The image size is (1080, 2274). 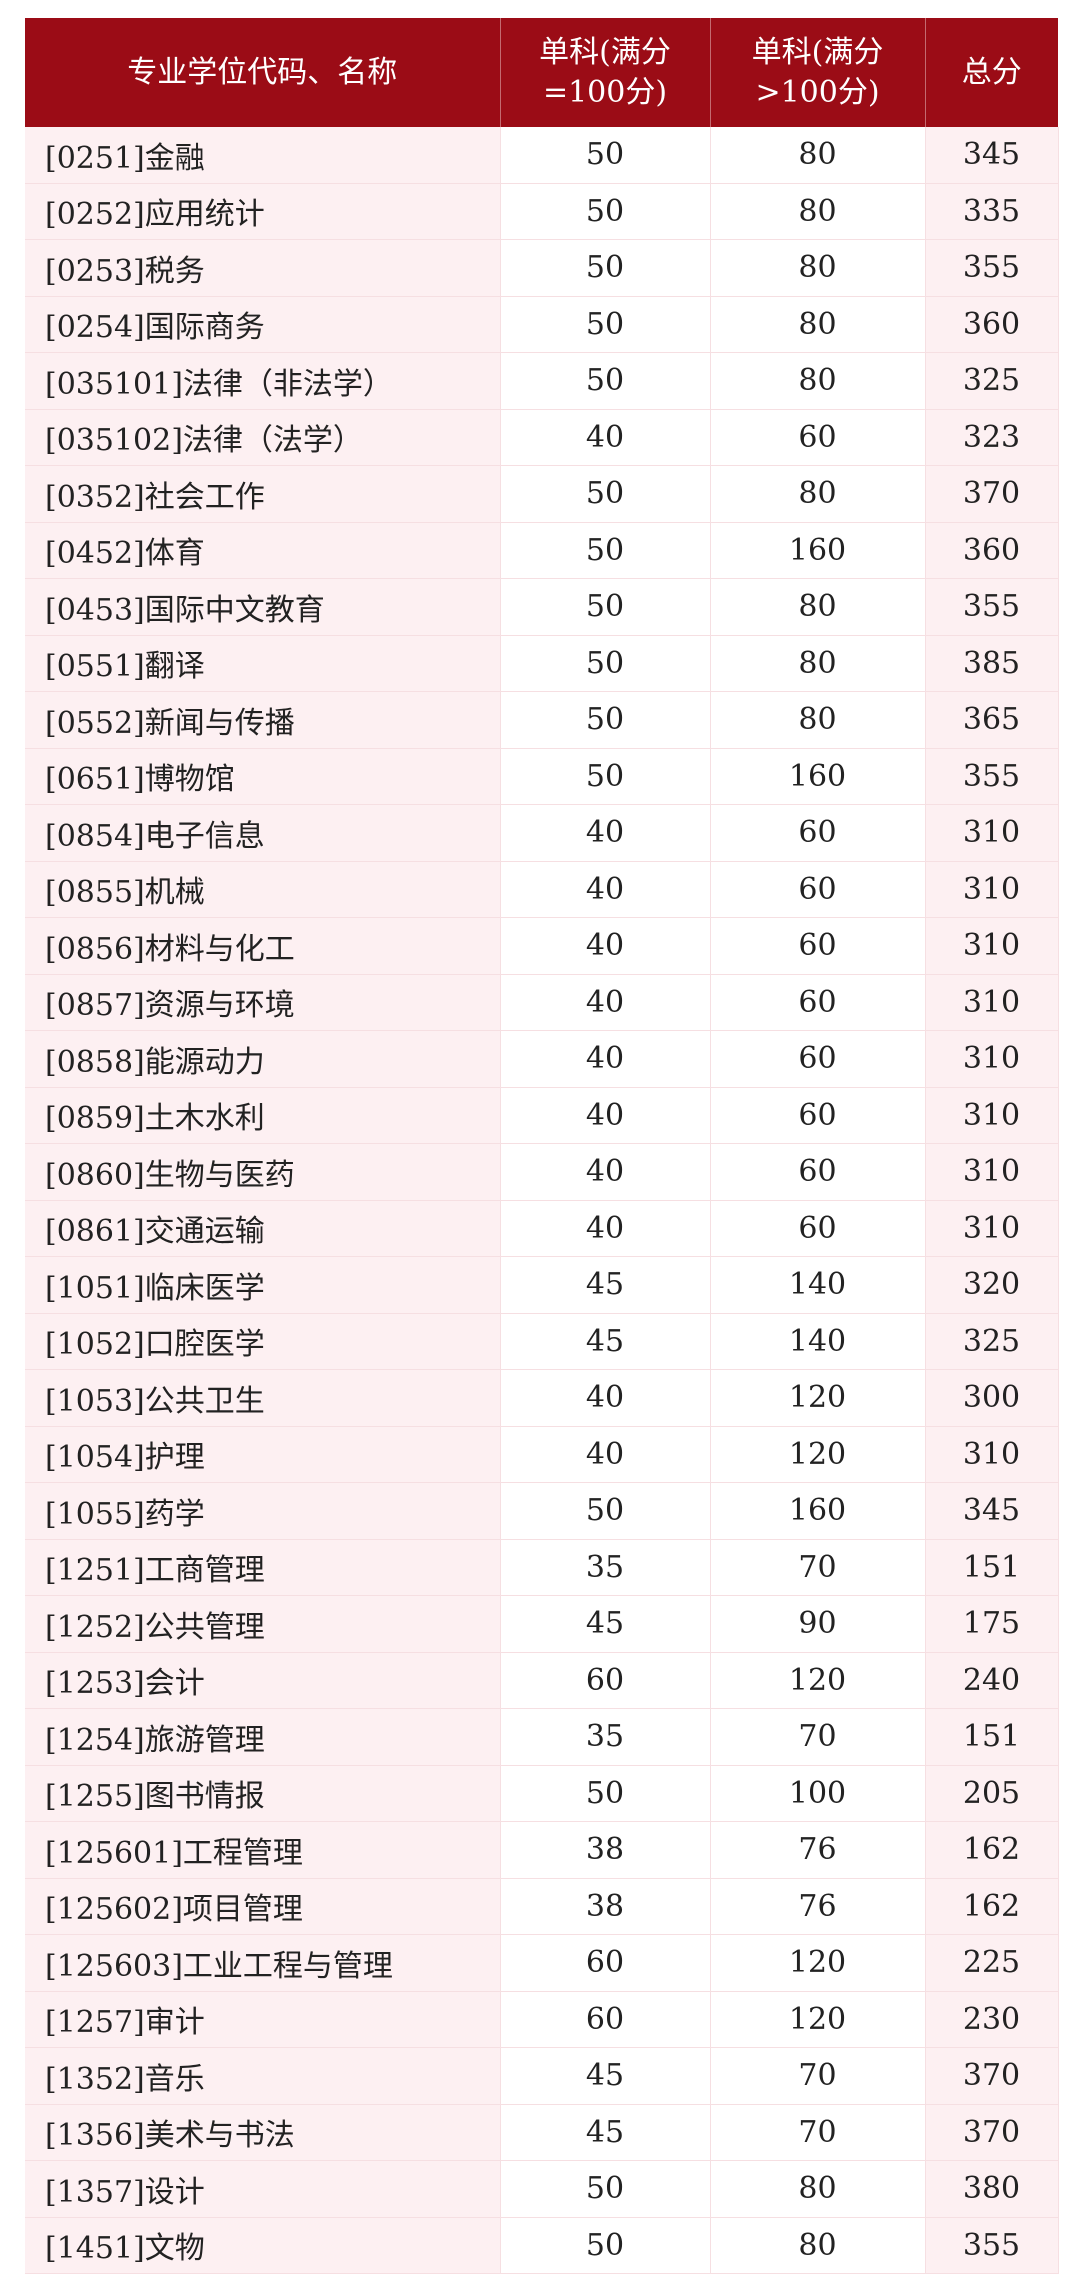 I want to click on table-row: [0551]翻译 50 80 385, so click(x=542, y=663).